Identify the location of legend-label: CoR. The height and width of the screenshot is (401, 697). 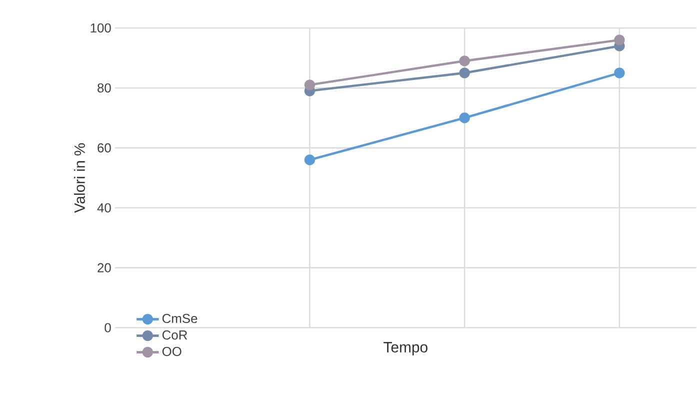
(175, 335).